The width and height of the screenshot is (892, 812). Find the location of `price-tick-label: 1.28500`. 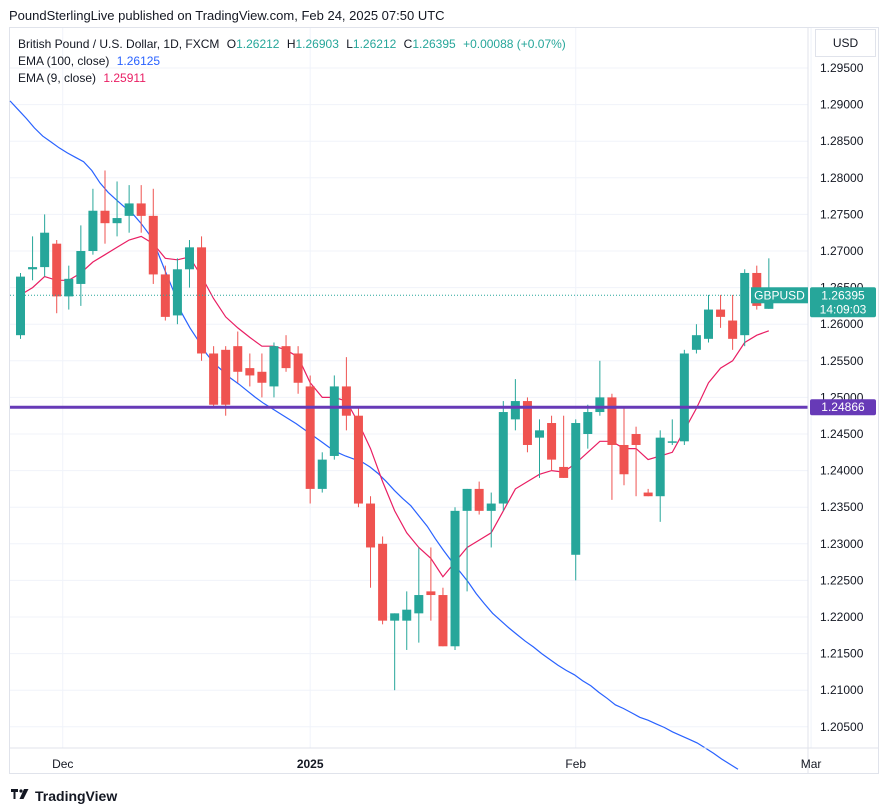

price-tick-label: 1.28500 is located at coordinates (842, 141).